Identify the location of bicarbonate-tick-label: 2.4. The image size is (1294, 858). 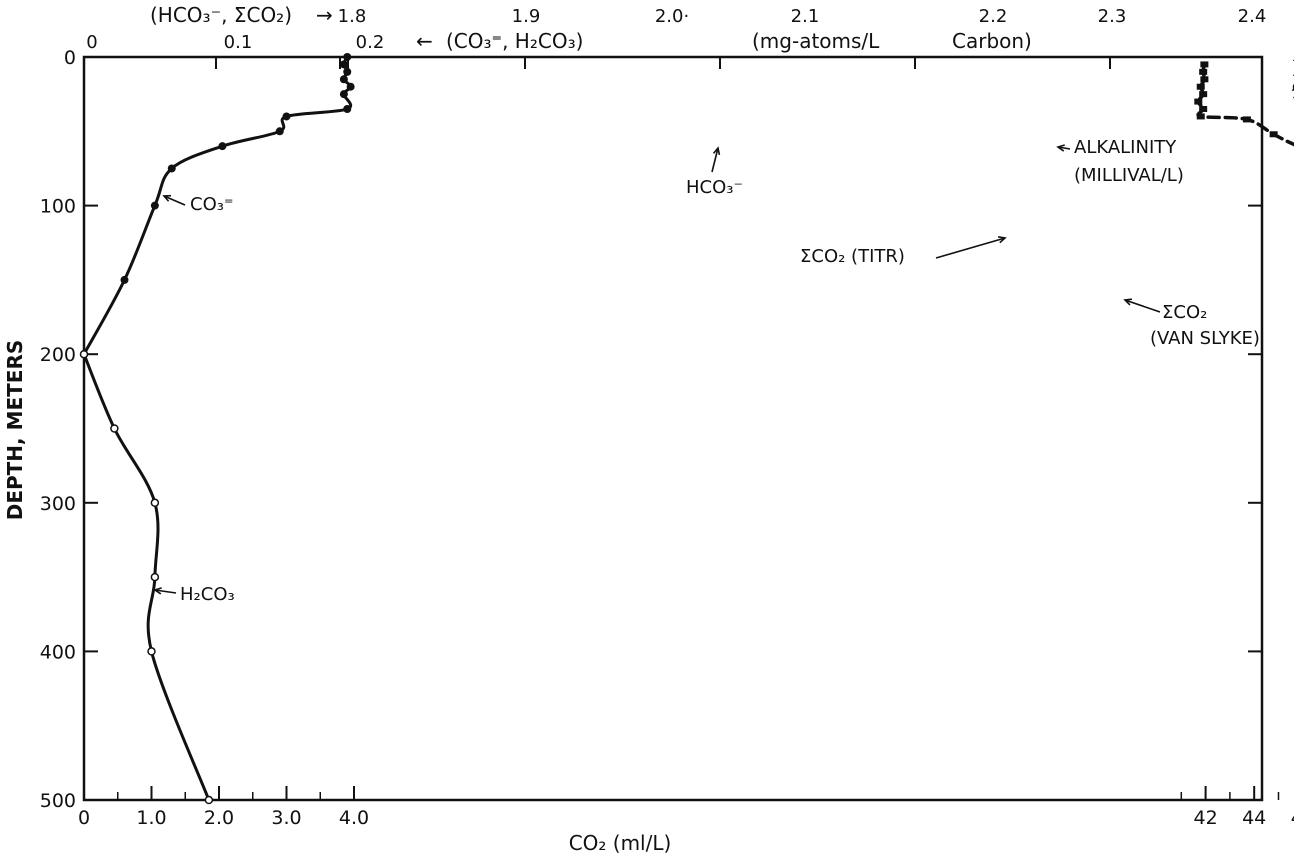
(1252, 16).